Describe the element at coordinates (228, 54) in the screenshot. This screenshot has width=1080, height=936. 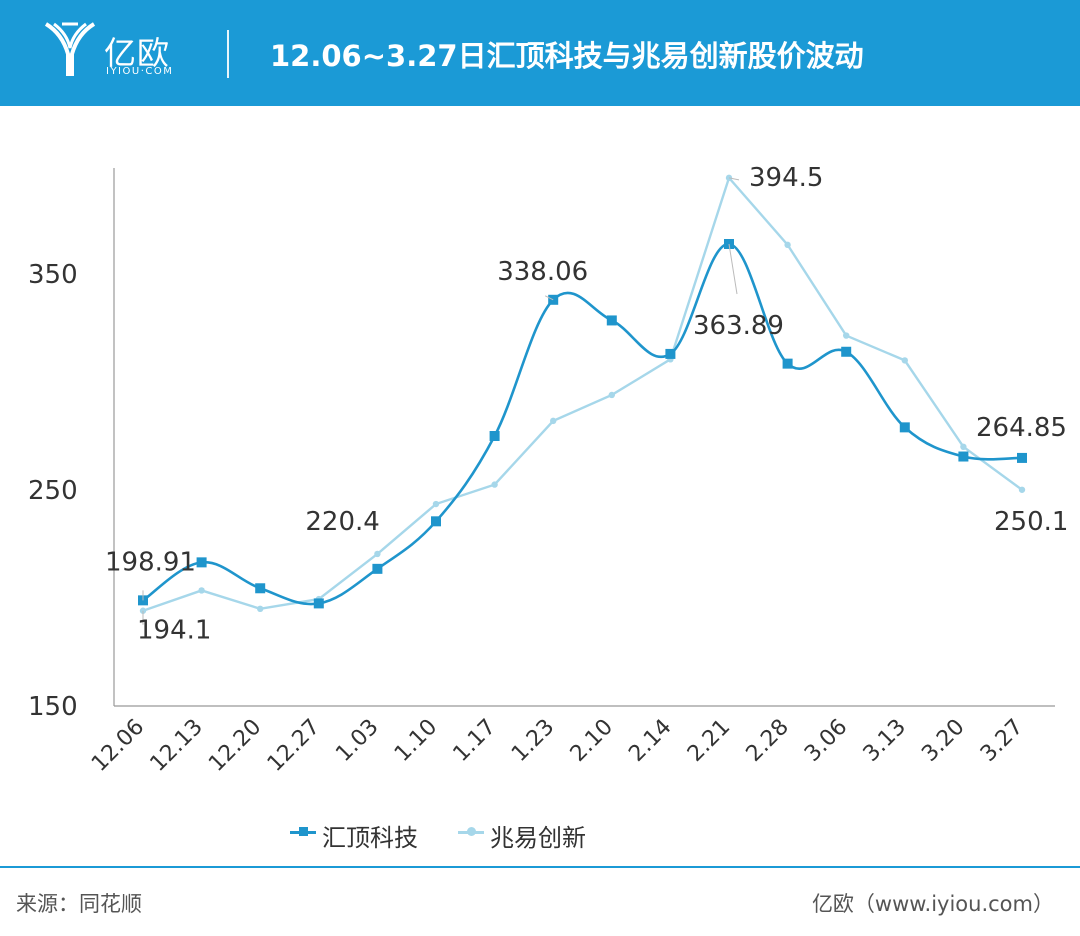
I see `header-divider` at that location.